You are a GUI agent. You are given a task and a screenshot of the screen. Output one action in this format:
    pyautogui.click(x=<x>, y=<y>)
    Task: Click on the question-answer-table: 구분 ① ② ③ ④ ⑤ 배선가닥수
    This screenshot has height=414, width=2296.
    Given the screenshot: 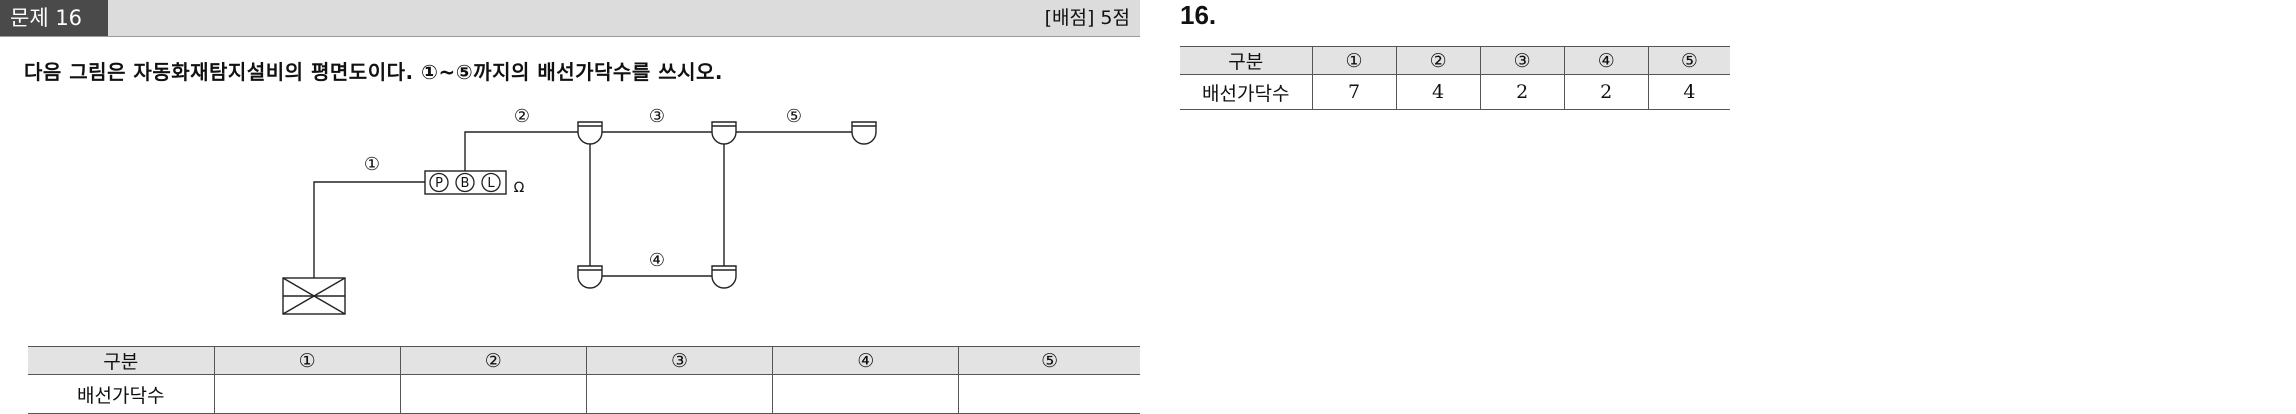 What is the action you would take?
    pyautogui.click(x=584, y=380)
    